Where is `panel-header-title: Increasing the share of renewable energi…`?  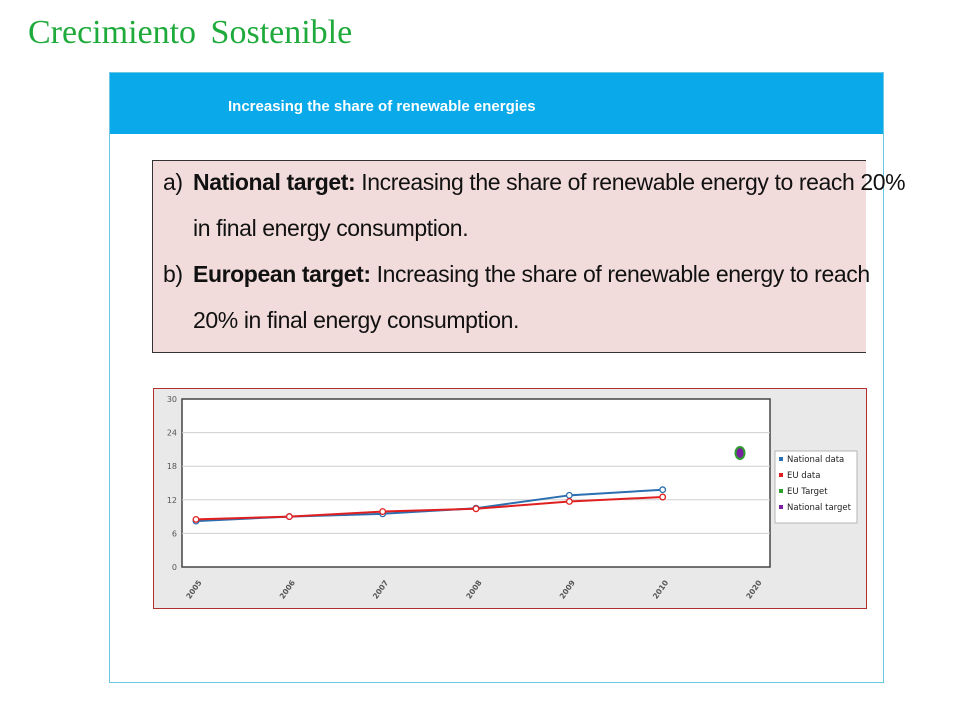 panel-header-title: Increasing the share of renewable energi… is located at coordinates (382, 106).